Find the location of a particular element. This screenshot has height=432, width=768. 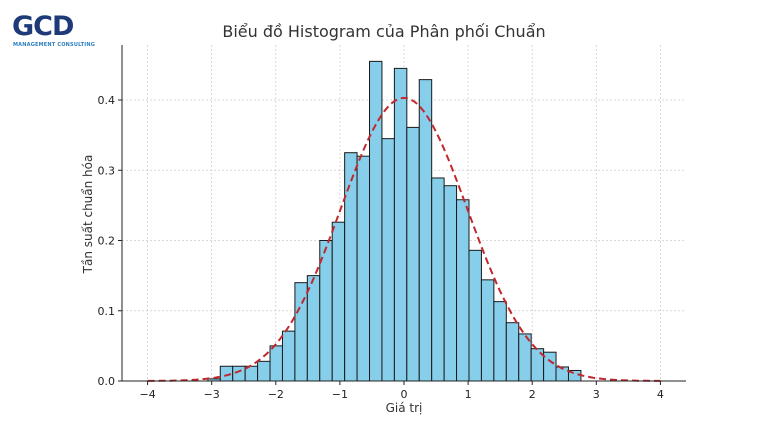

x-tick-label: −2 is located at coordinates (276, 394).